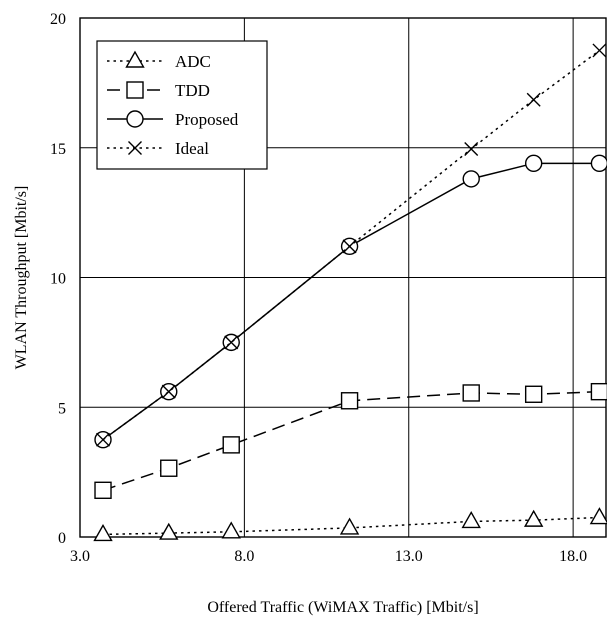 Image resolution: width=607 pixels, height=618 pixels. I want to click on legend: ADC TDD Proposed Ideal, so click(182, 105).